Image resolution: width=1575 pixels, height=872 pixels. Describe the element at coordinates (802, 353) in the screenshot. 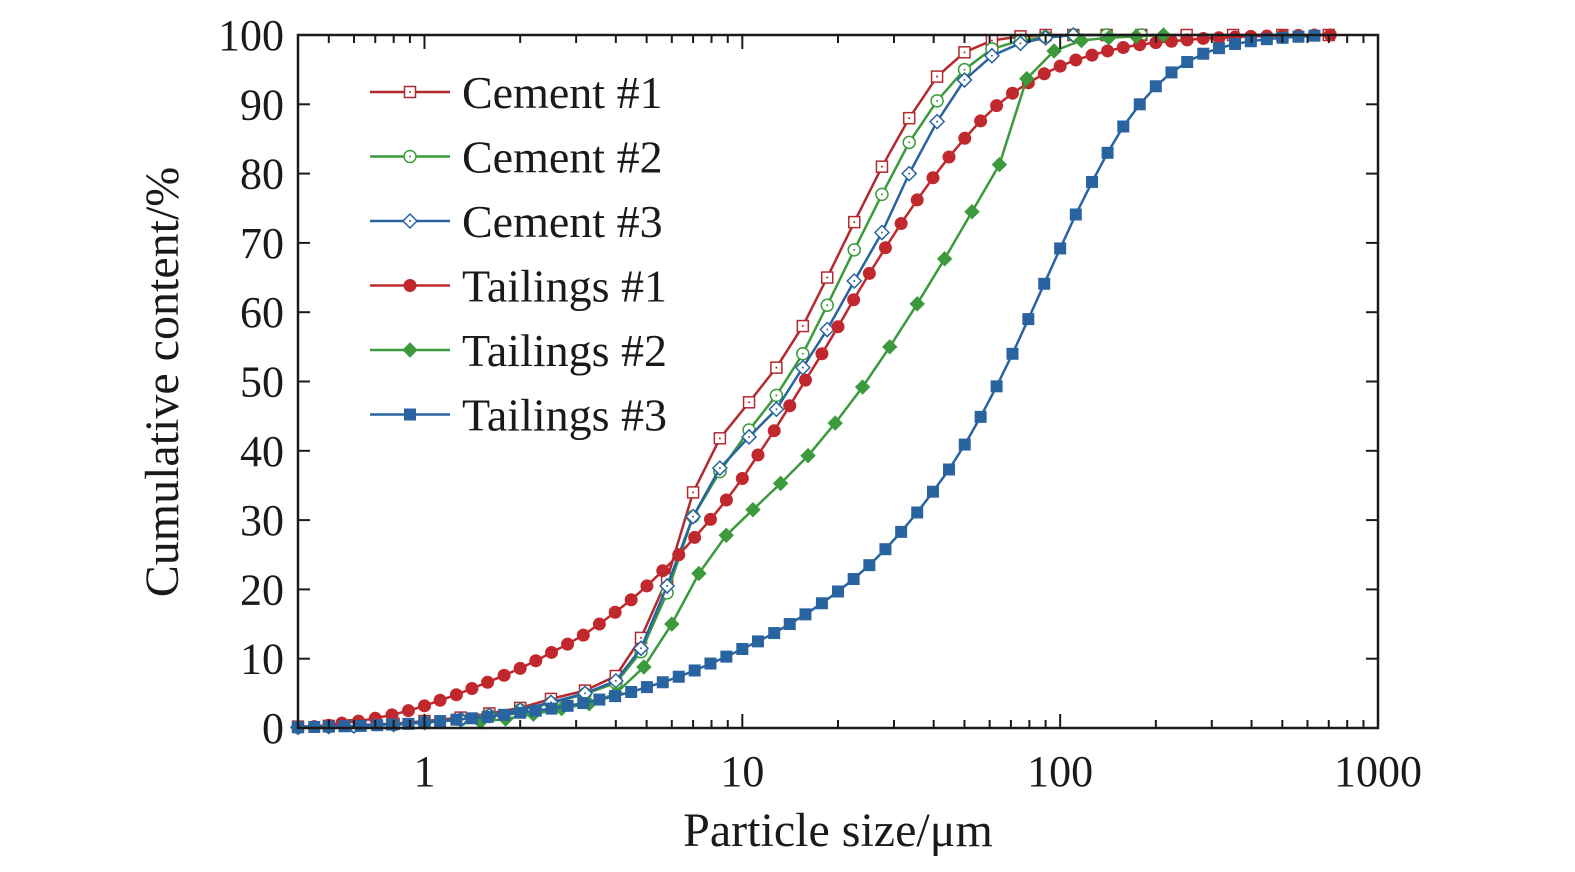

I see `point-cement-2-17-center` at that location.